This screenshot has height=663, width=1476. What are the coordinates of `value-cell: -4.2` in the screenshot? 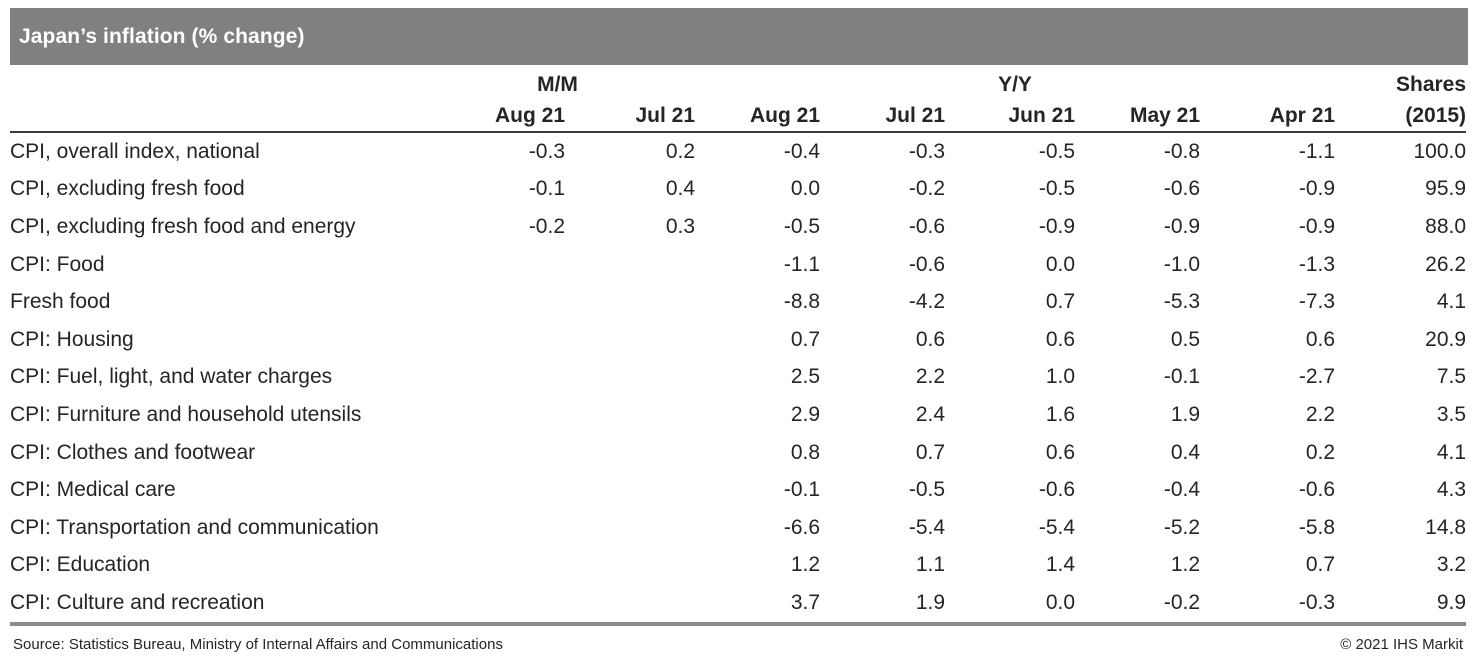 It's located at (927, 302).